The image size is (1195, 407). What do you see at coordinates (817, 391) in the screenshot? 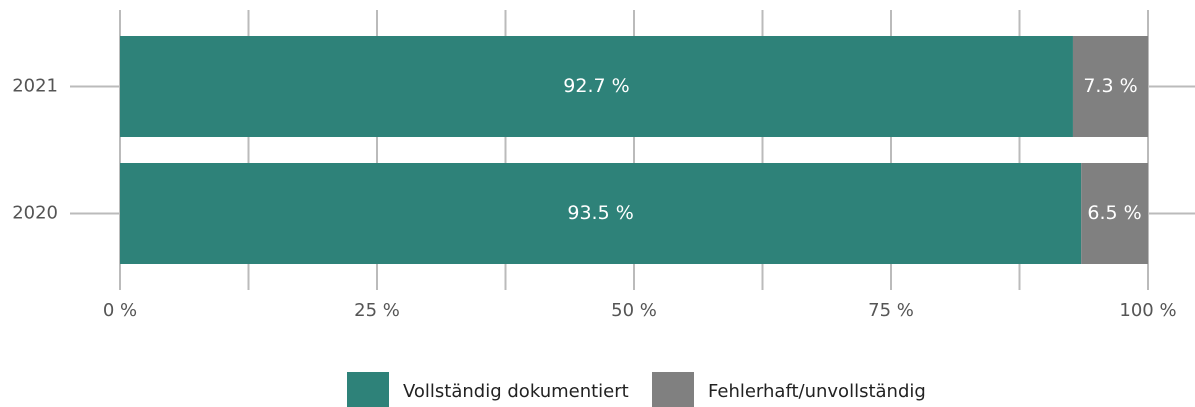
I see `legend-label: Fehlerhaft/unvollständig` at bounding box center [817, 391].